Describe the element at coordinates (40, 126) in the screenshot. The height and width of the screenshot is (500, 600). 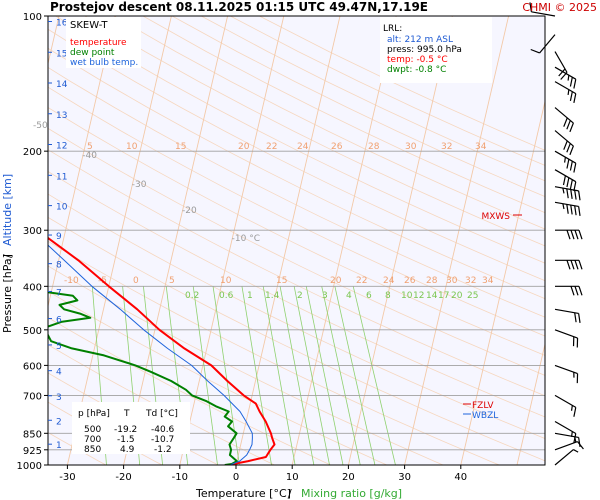
I see `isotherm-label: -50` at that location.